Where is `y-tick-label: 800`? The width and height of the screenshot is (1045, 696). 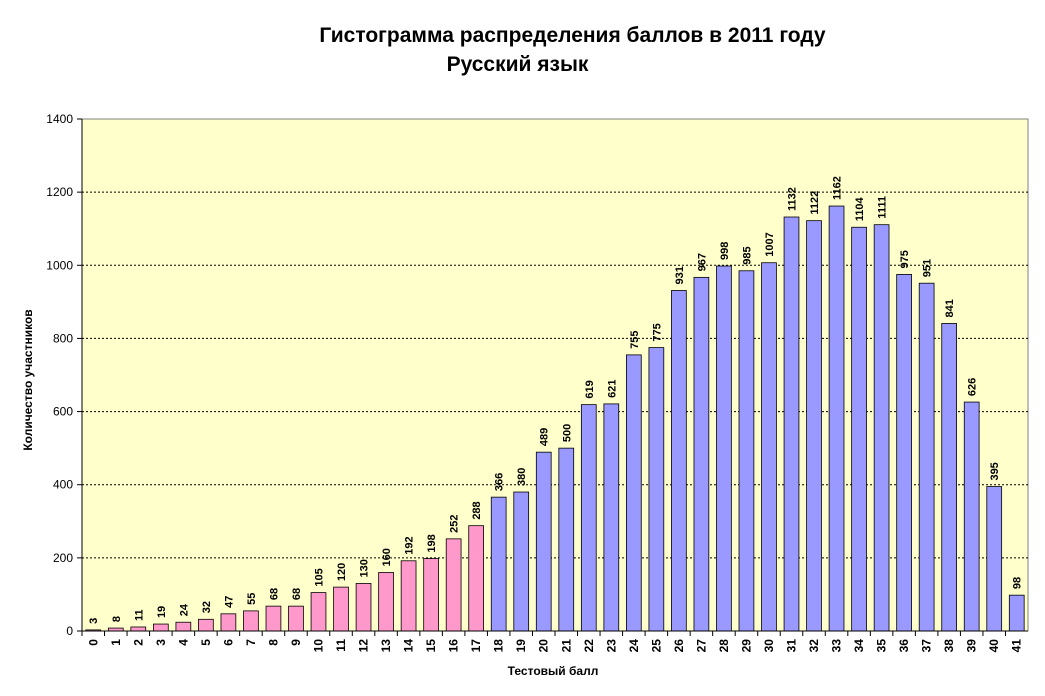 y-tick-label: 800 is located at coordinates (63, 338).